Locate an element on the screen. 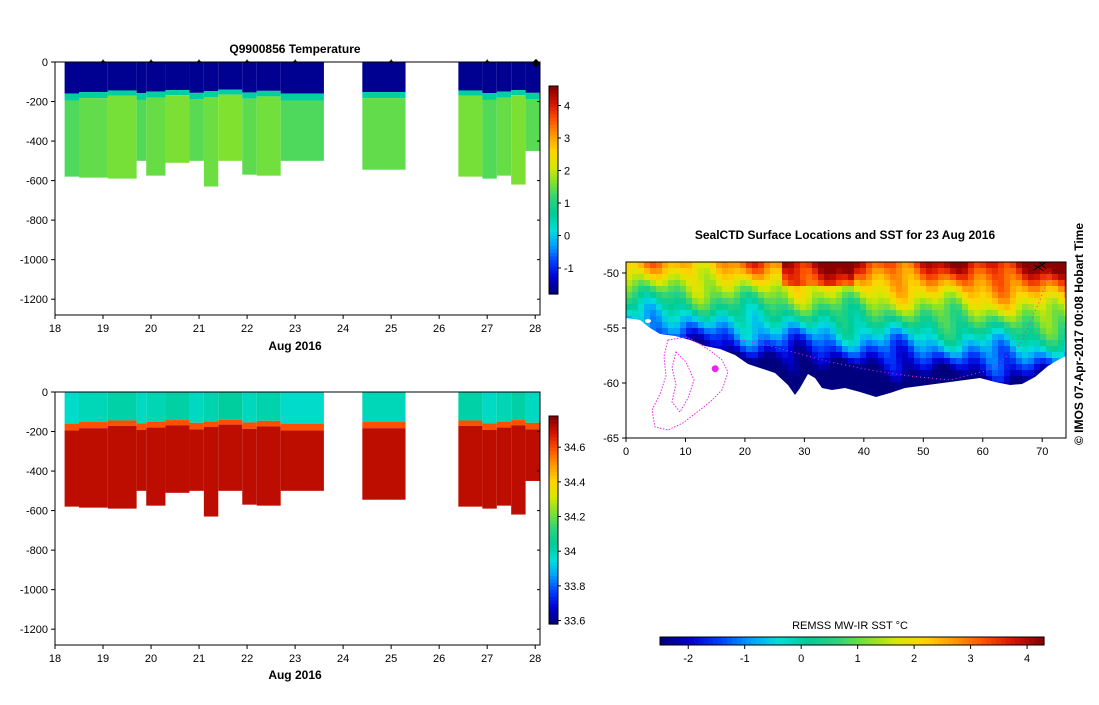 This screenshot has height=705, width=1099. colorbar-tick-label: 33.6 is located at coordinates (574, 622).